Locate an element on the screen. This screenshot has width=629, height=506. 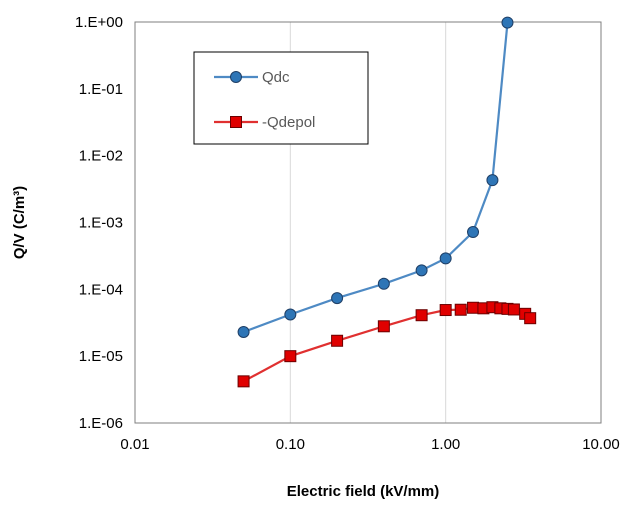
y-tick-label: 1.E-05 is located at coordinates (101, 356).